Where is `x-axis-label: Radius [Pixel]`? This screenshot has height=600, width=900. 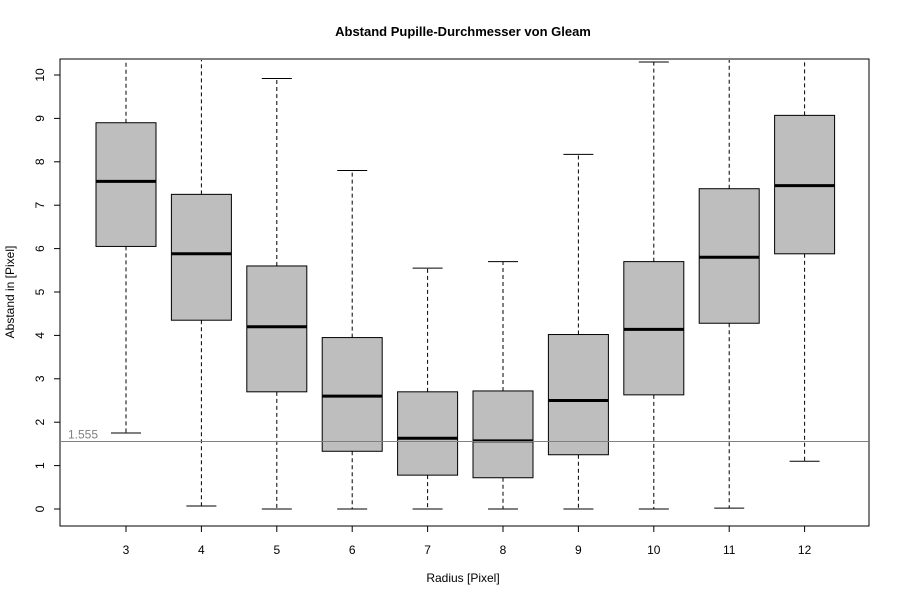 x-axis-label: Radius [Pixel] is located at coordinates (462, 578).